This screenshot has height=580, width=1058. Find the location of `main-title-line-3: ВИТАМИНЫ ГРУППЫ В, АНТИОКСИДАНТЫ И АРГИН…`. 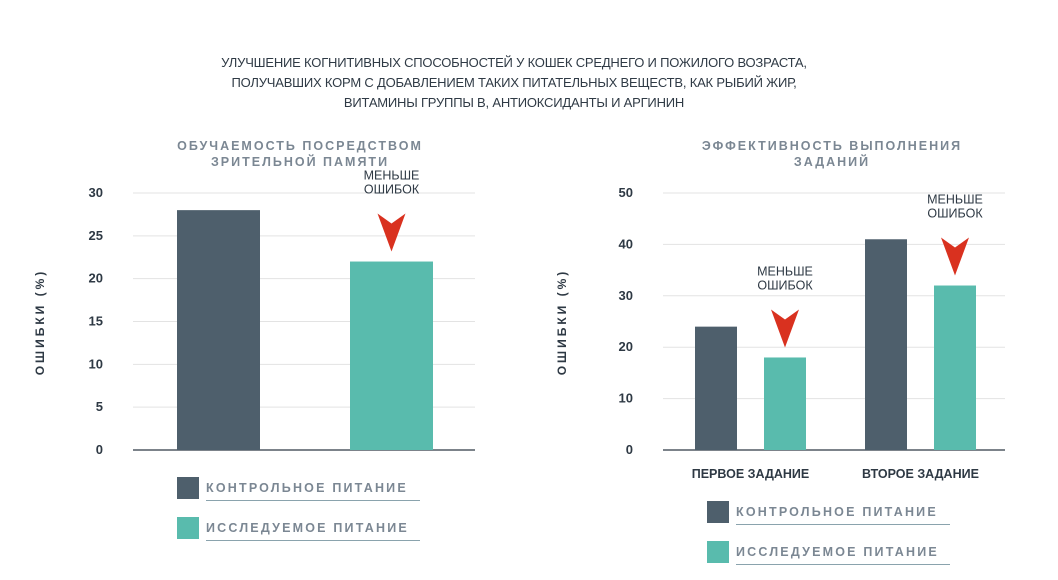

main-title-line-3: ВИТАМИНЫ ГРУППЫ В, АНТИОКСИДАНТЫ И АРГИН… is located at coordinates (514, 102).